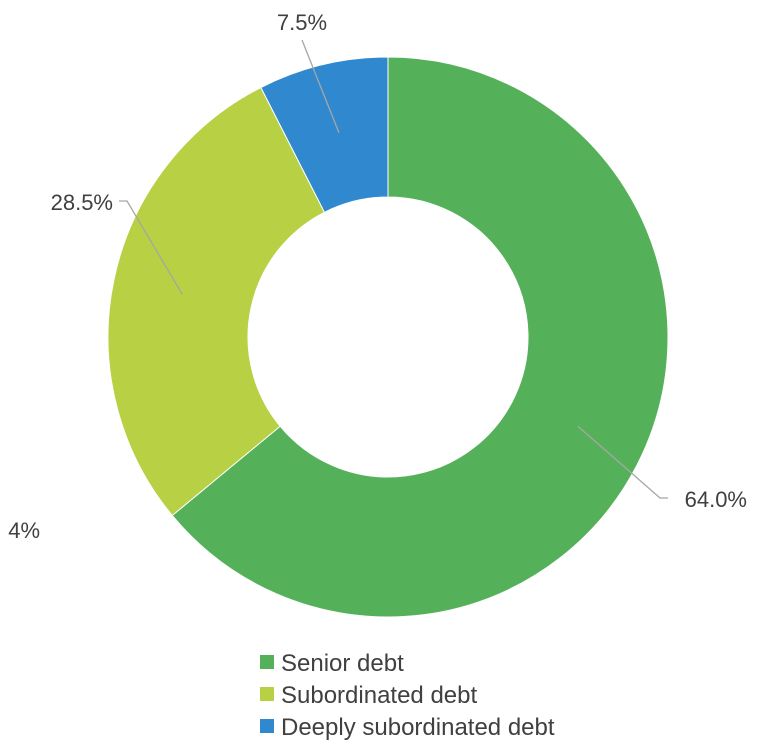 The width and height of the screenshot is (761, 755). What do you see at coordinates (82, 202) in the screenshot?
I see `data-label-subordinated-debt: 28.5%` at bounding box center [82, 202].